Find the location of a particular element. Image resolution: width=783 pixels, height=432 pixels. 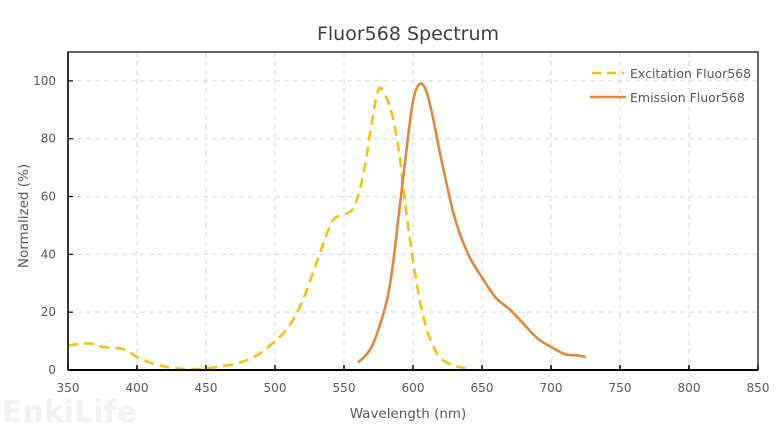

x-axis-label: Wavelength (nm) is located at coordinates (408, 414).